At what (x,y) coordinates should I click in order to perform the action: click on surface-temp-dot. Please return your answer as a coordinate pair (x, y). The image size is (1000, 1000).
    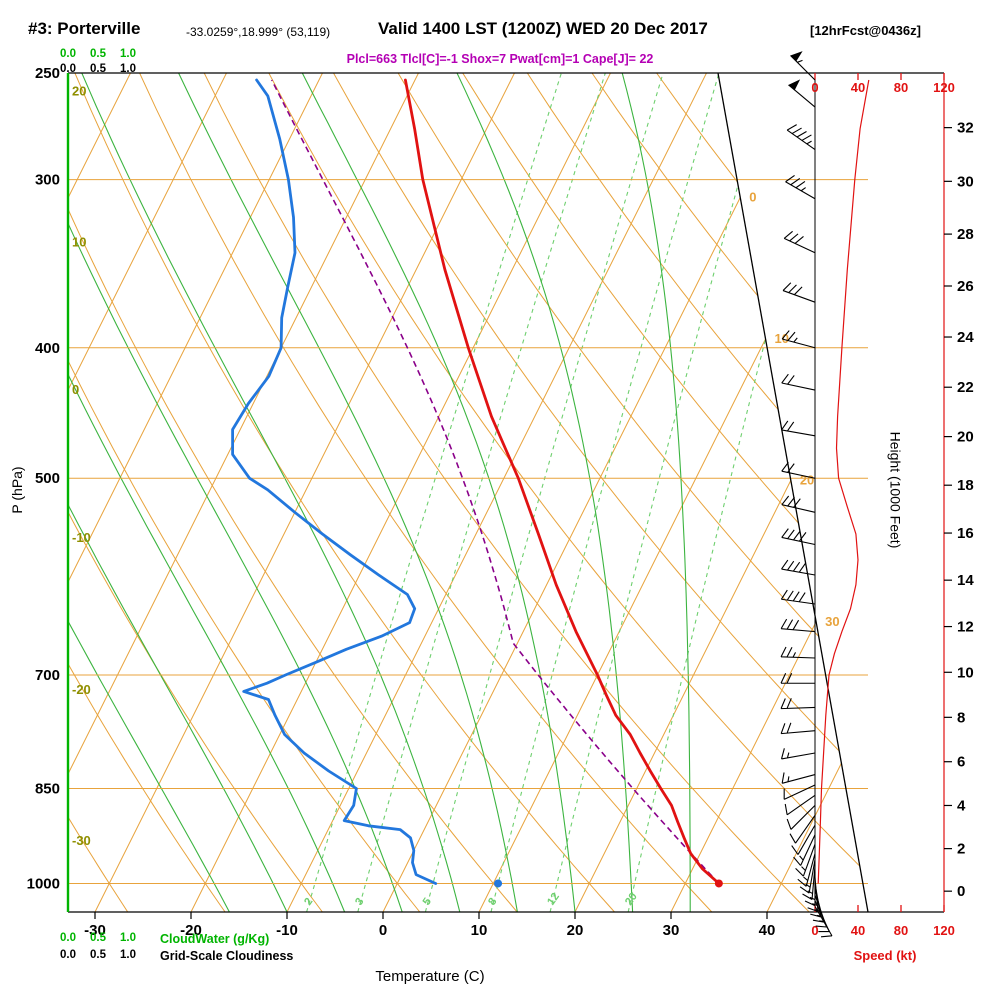
    Looking at the image, I should click on (718, 883).